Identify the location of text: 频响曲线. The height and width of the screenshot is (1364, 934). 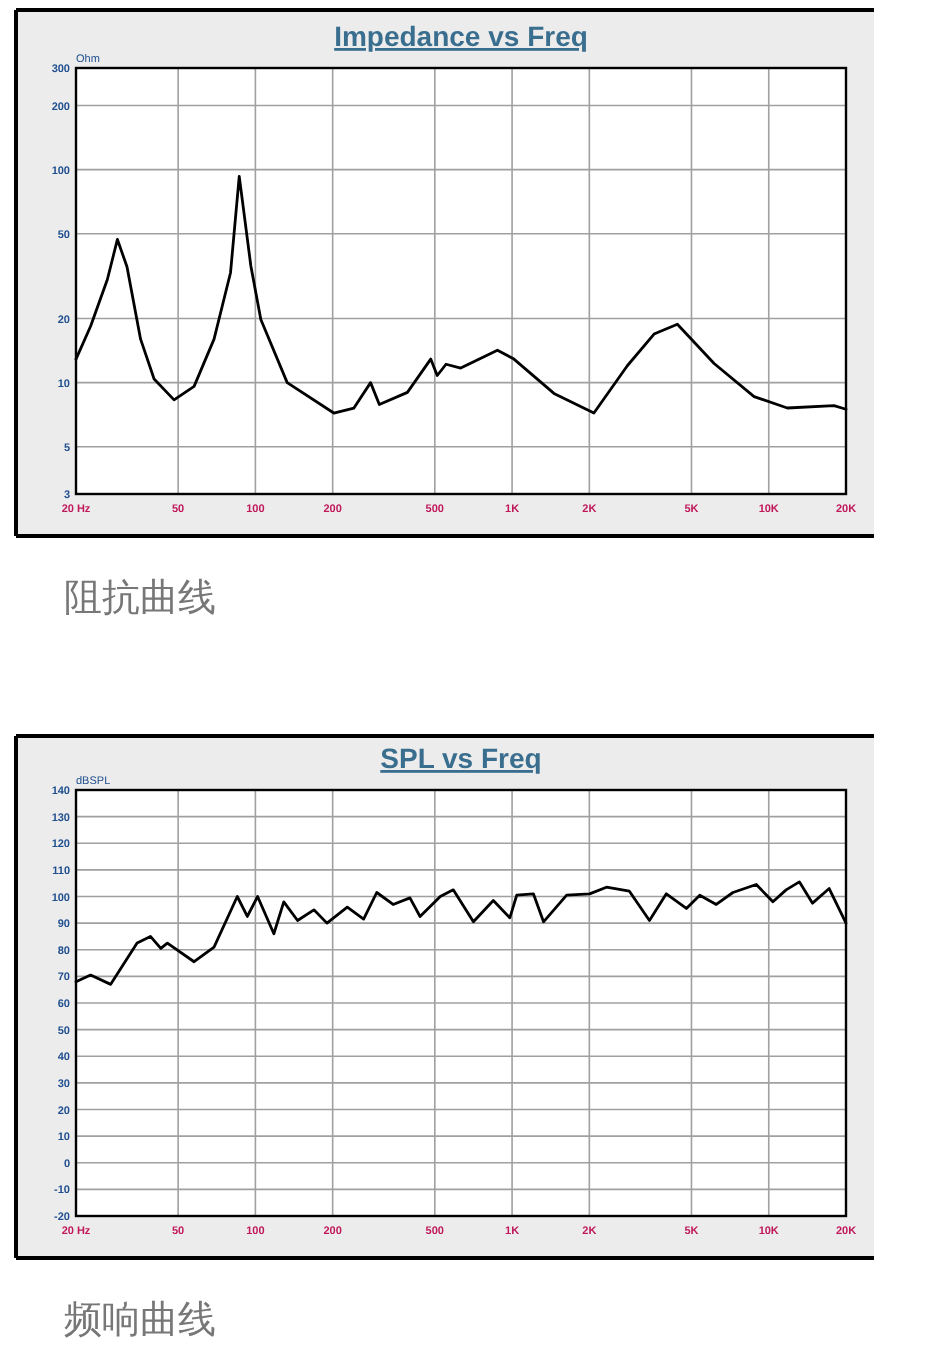
(140, 1320).